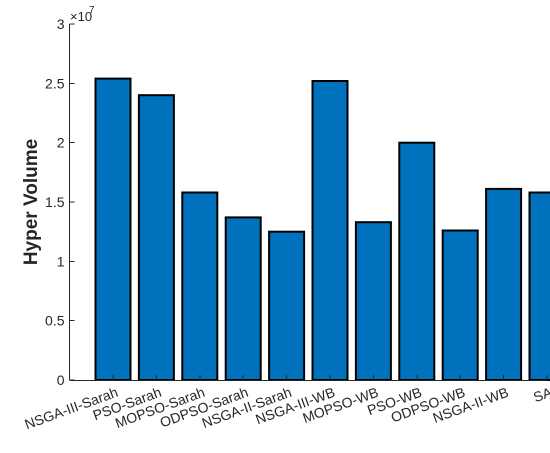  I want to click on bar-pso-sarah, so click(156, 237).